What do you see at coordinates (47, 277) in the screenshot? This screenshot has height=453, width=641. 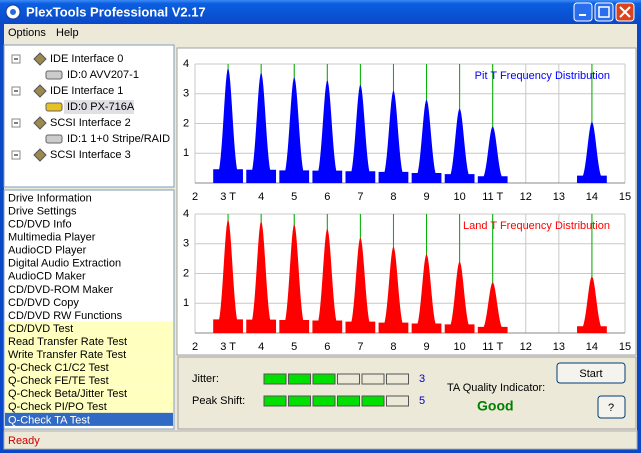 I see `function-item: AudioCD Maker` at bounding box center [47, 277].